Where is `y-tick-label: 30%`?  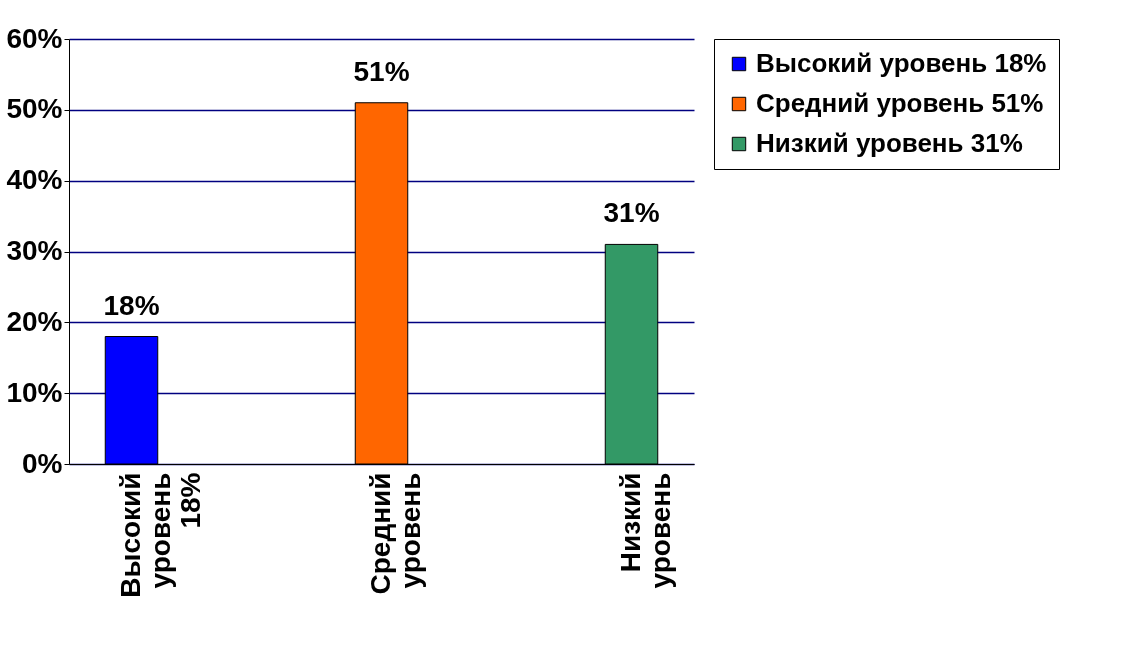 y-tick-label: 30% is located at coordinates (34, 250).